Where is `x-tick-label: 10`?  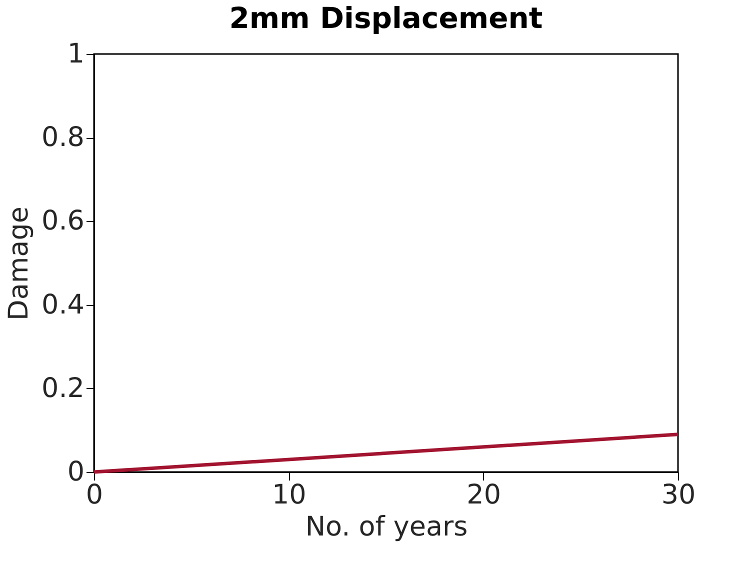
x-tick-label: 10 is located at coordinates (289, 495).